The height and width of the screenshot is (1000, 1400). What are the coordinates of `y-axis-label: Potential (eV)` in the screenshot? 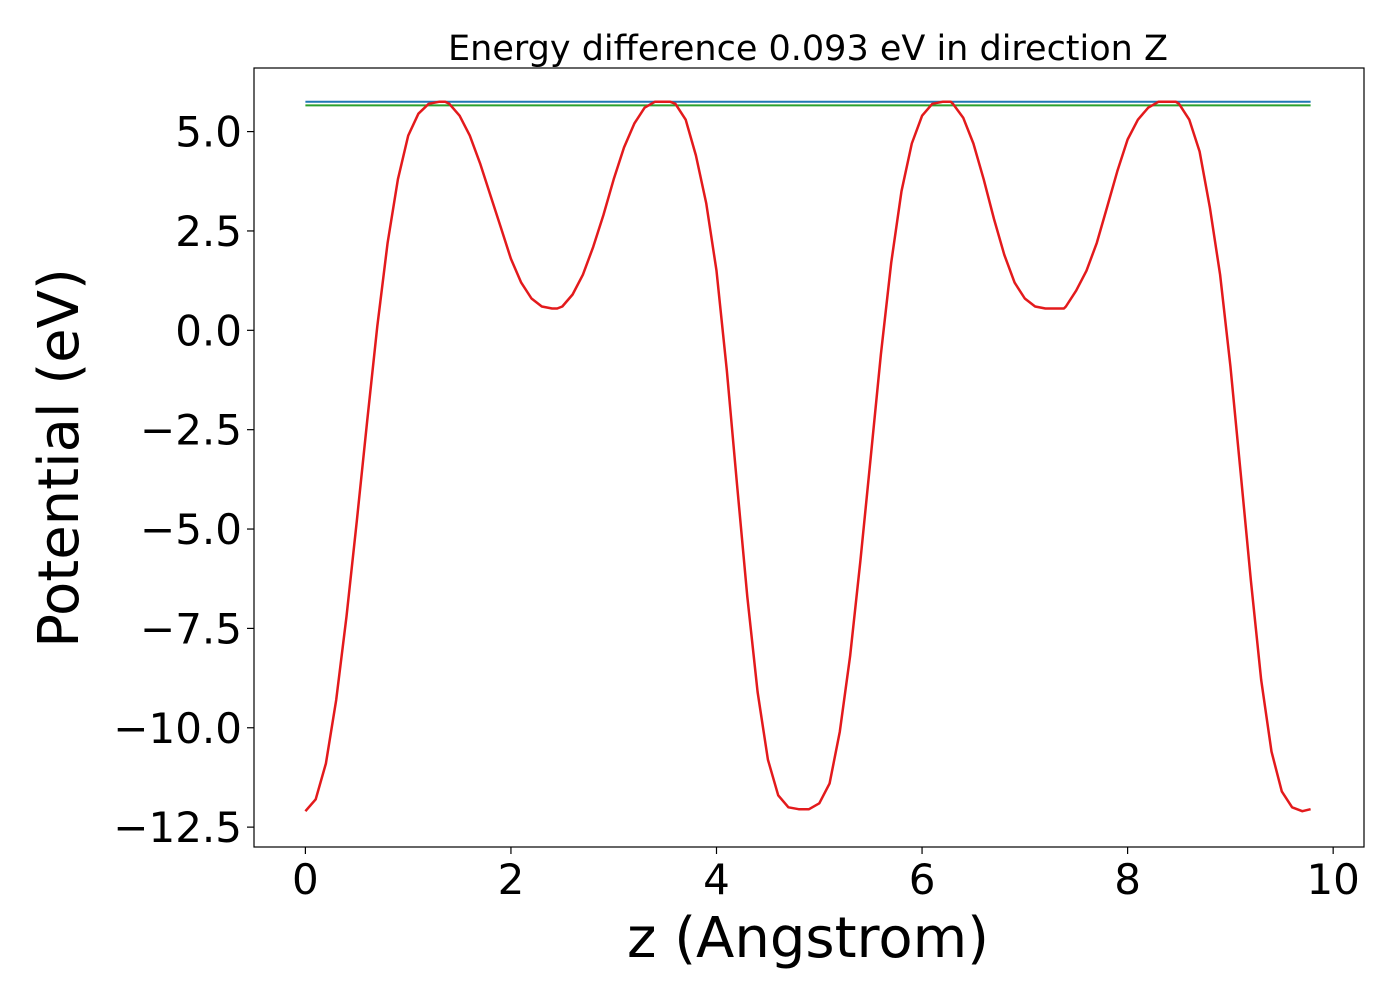 It's located at (59, 458).